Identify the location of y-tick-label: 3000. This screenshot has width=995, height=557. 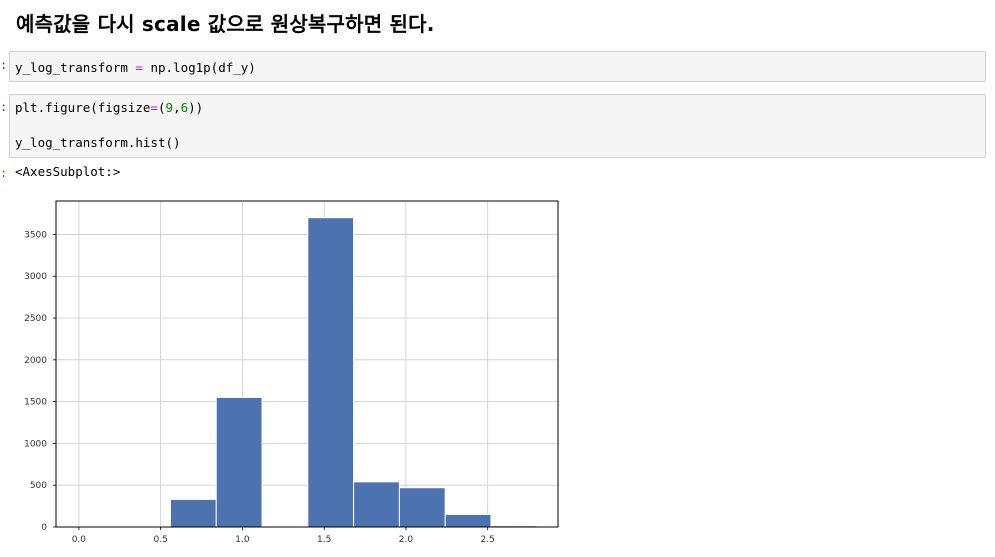
(35, 277).